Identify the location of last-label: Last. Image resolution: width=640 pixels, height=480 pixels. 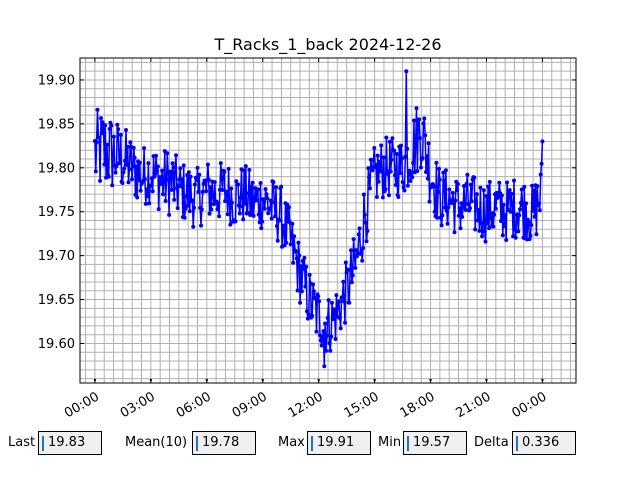
(22, 442).